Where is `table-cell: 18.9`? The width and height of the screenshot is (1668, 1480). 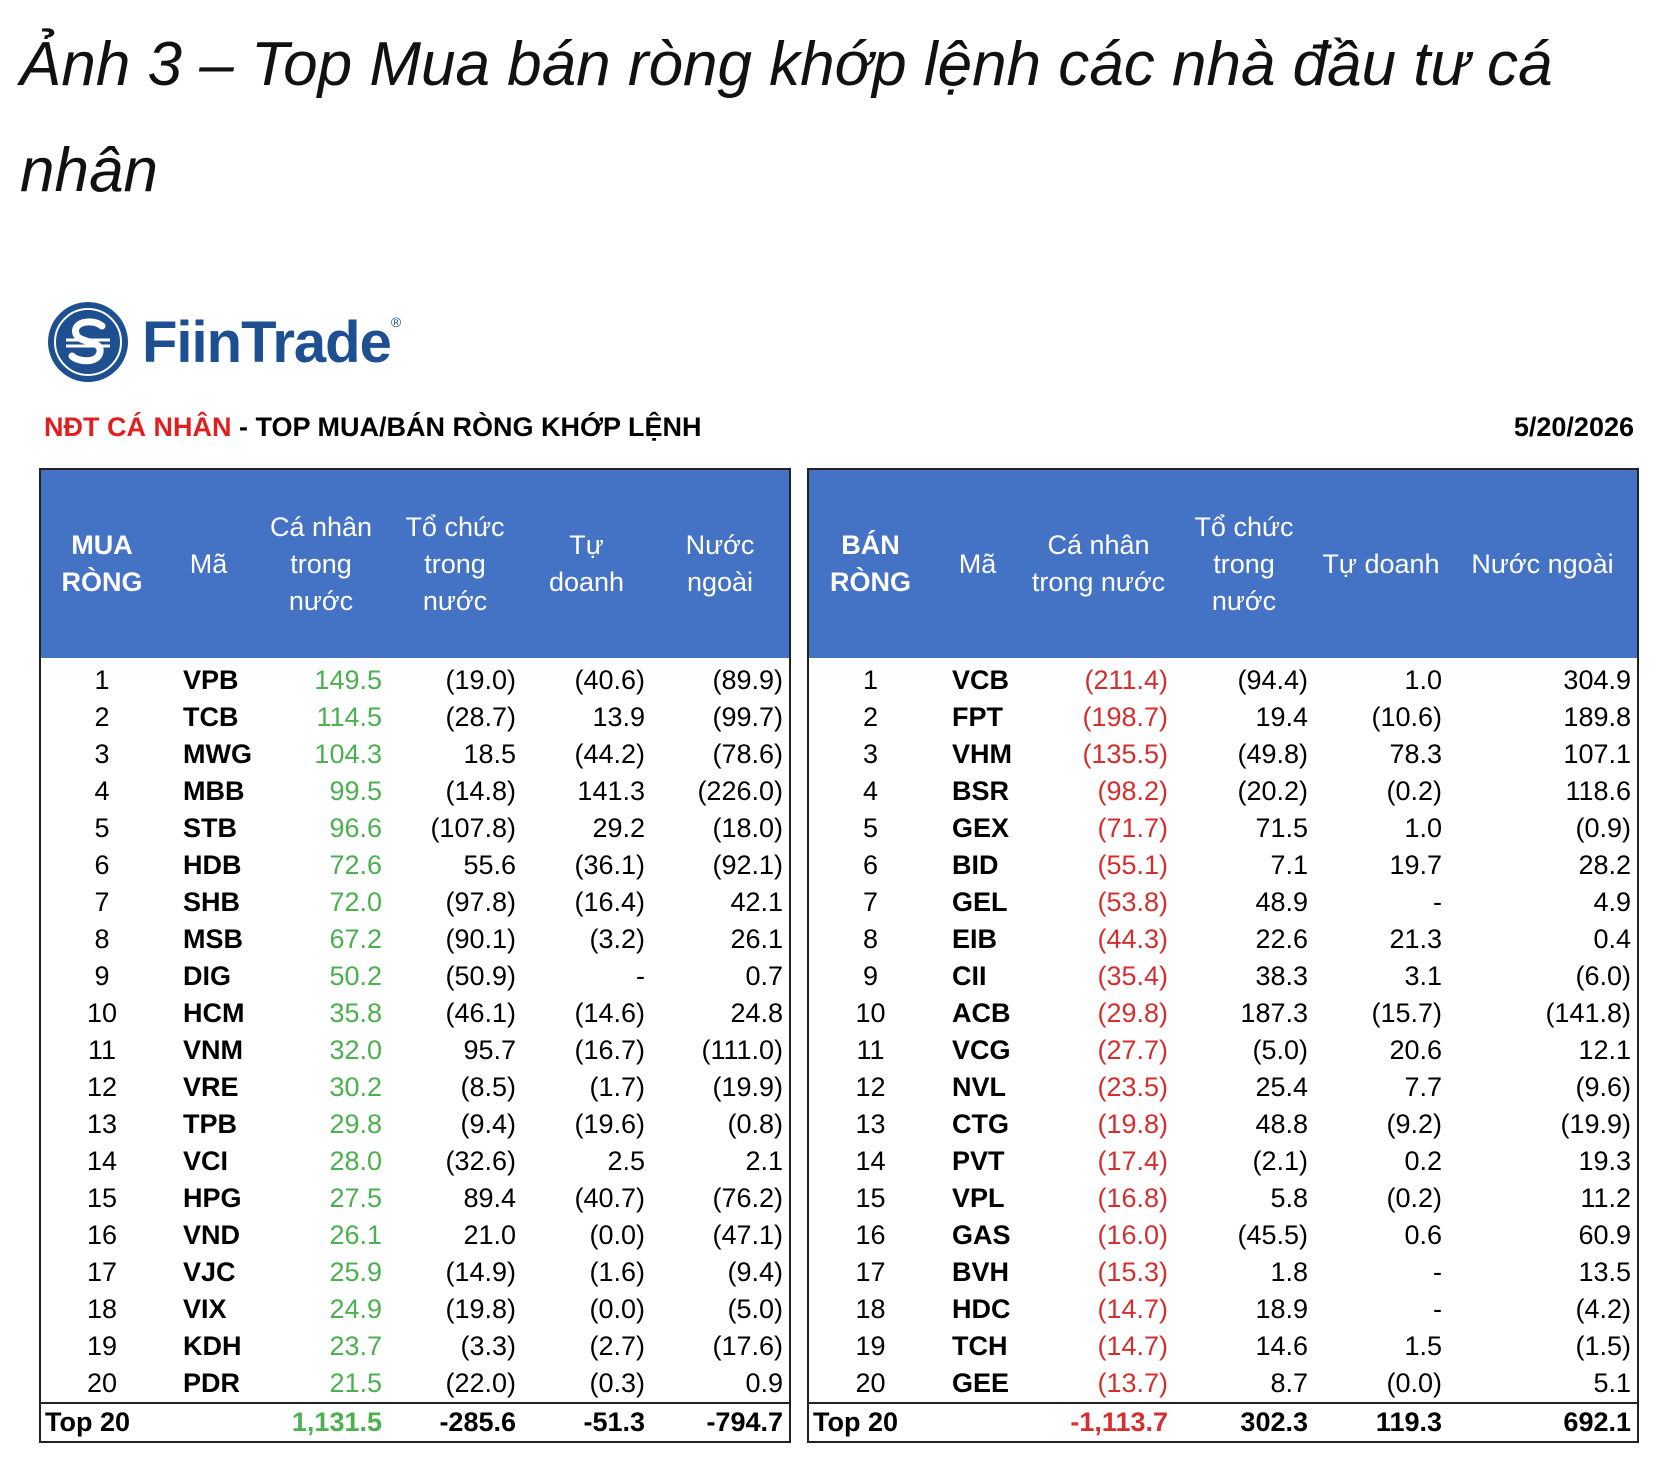 table-cell: 18.9 is located at coordinates (1281, 1309).